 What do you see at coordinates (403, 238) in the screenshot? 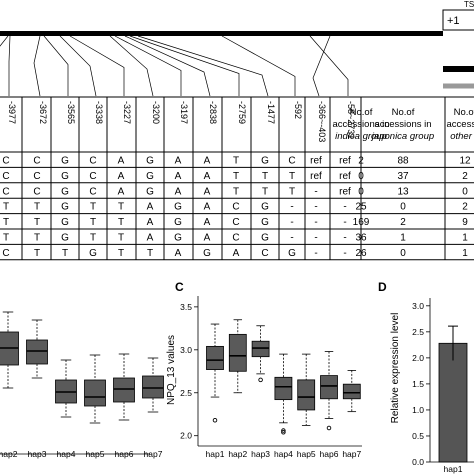
I see `count-cell: 1` at bounding box center [403, 238].